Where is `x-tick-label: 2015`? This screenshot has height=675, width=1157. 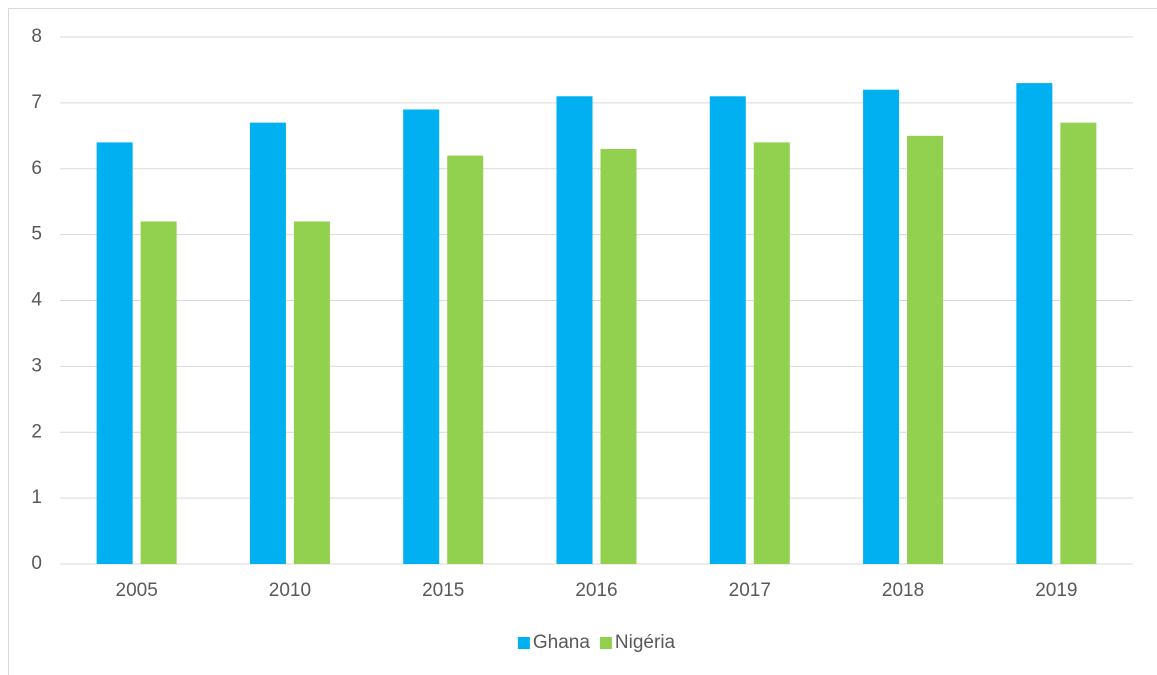 x-tick-label: 2015 is located at coordinates (443, 590).